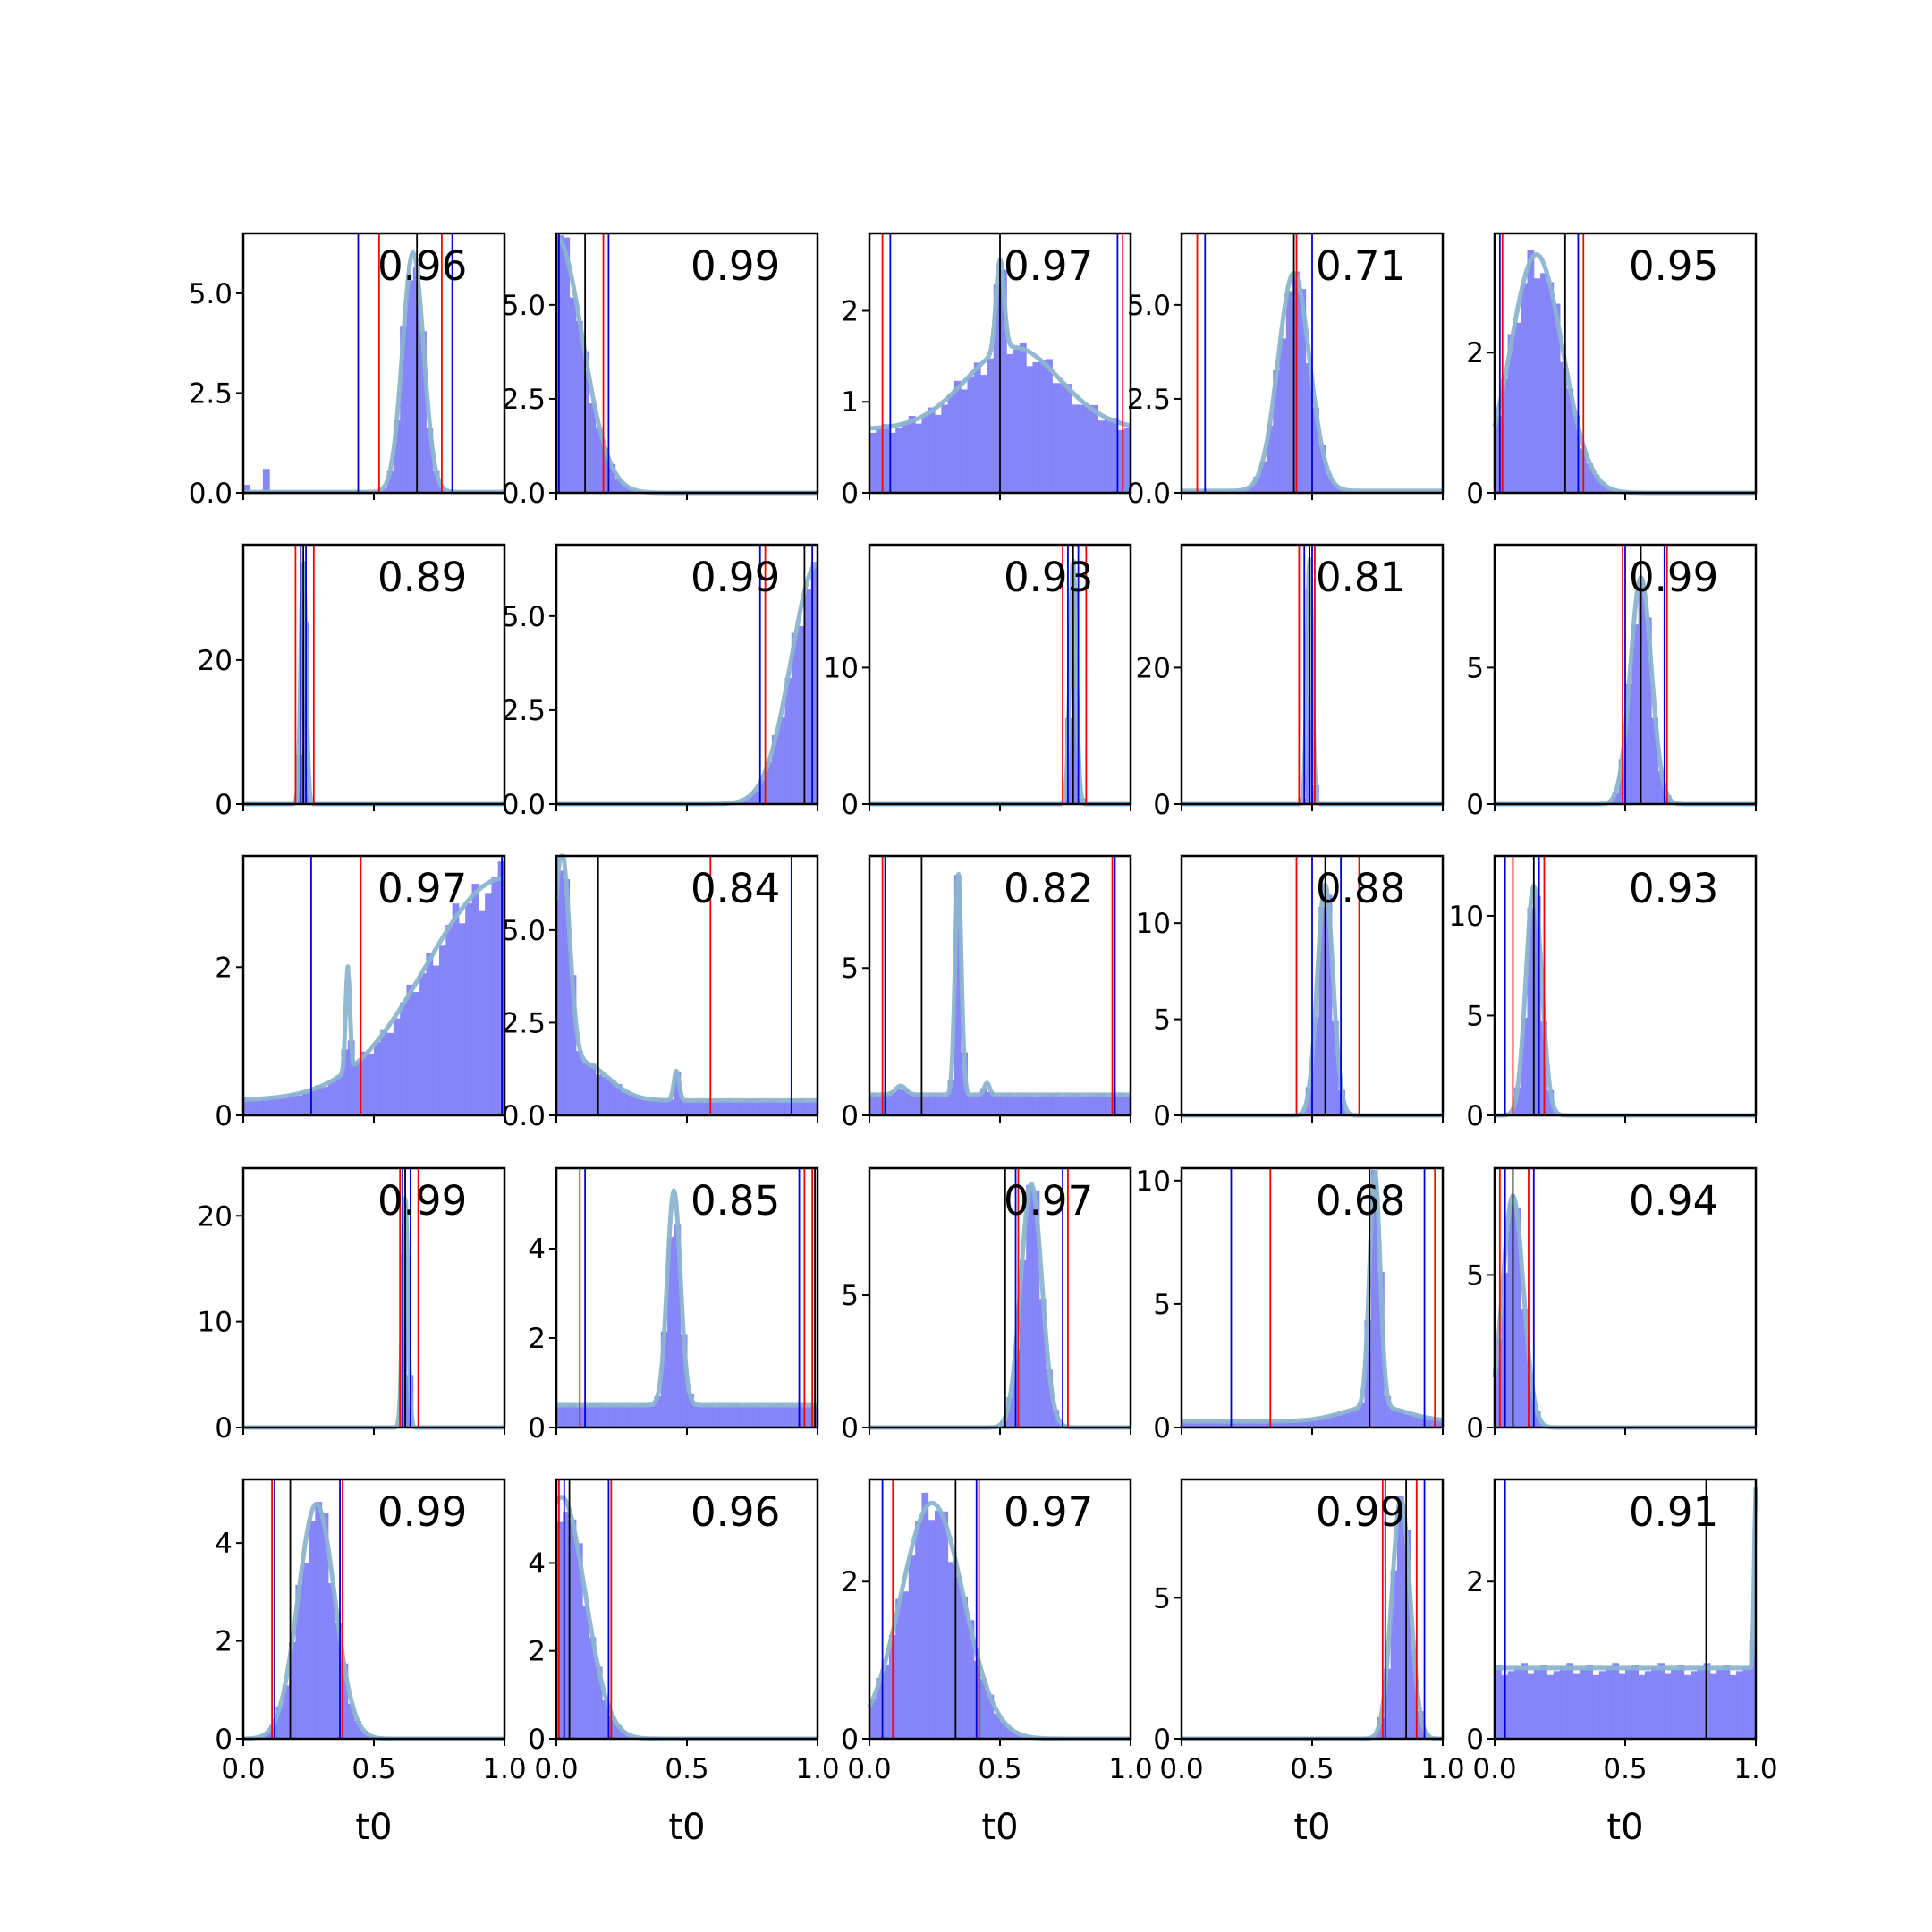 This screenshot has height=1932, width=1932. What do you see at coordinates (1612, 371) in the screenshot?
I see `panel-5: 020.95` at bounding box center [1612, 371].